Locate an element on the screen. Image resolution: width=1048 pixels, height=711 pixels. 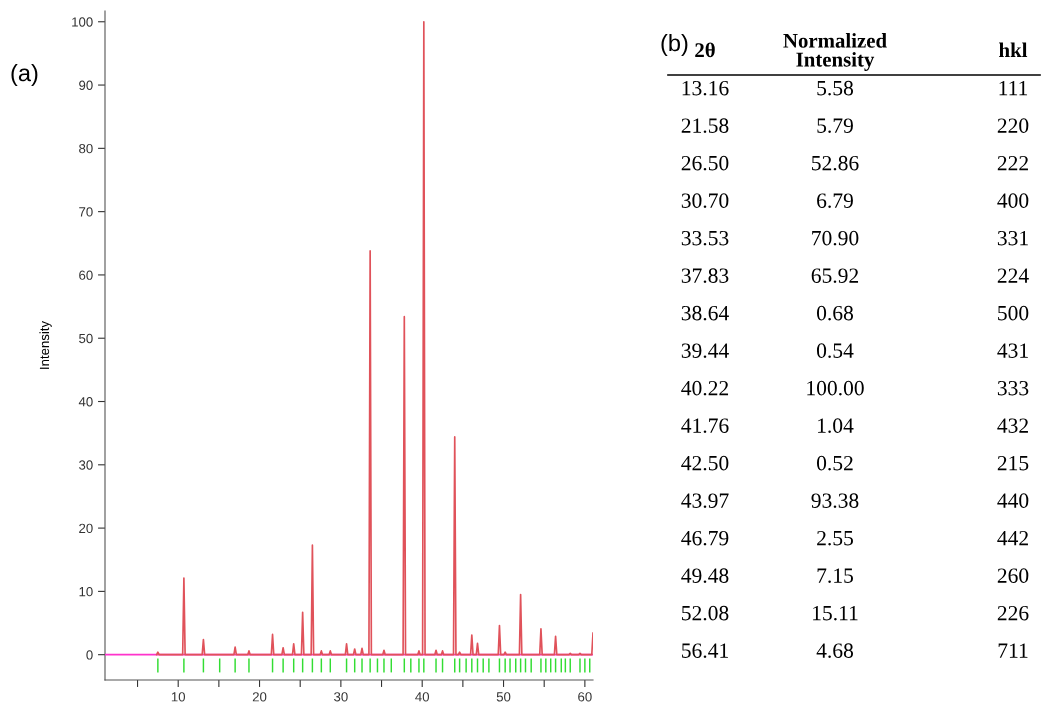
text: 0.54 is located at coordinates (835, 350).